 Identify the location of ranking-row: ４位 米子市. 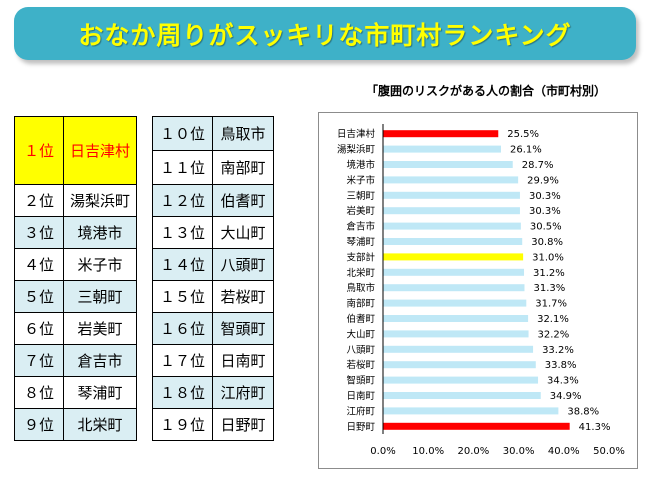
(75, 264).